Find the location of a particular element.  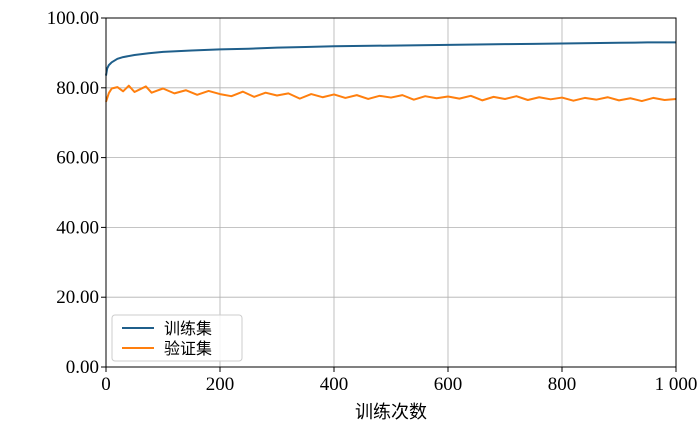

x-axis-title: 训练次数 is located at coordinates (391, 412).